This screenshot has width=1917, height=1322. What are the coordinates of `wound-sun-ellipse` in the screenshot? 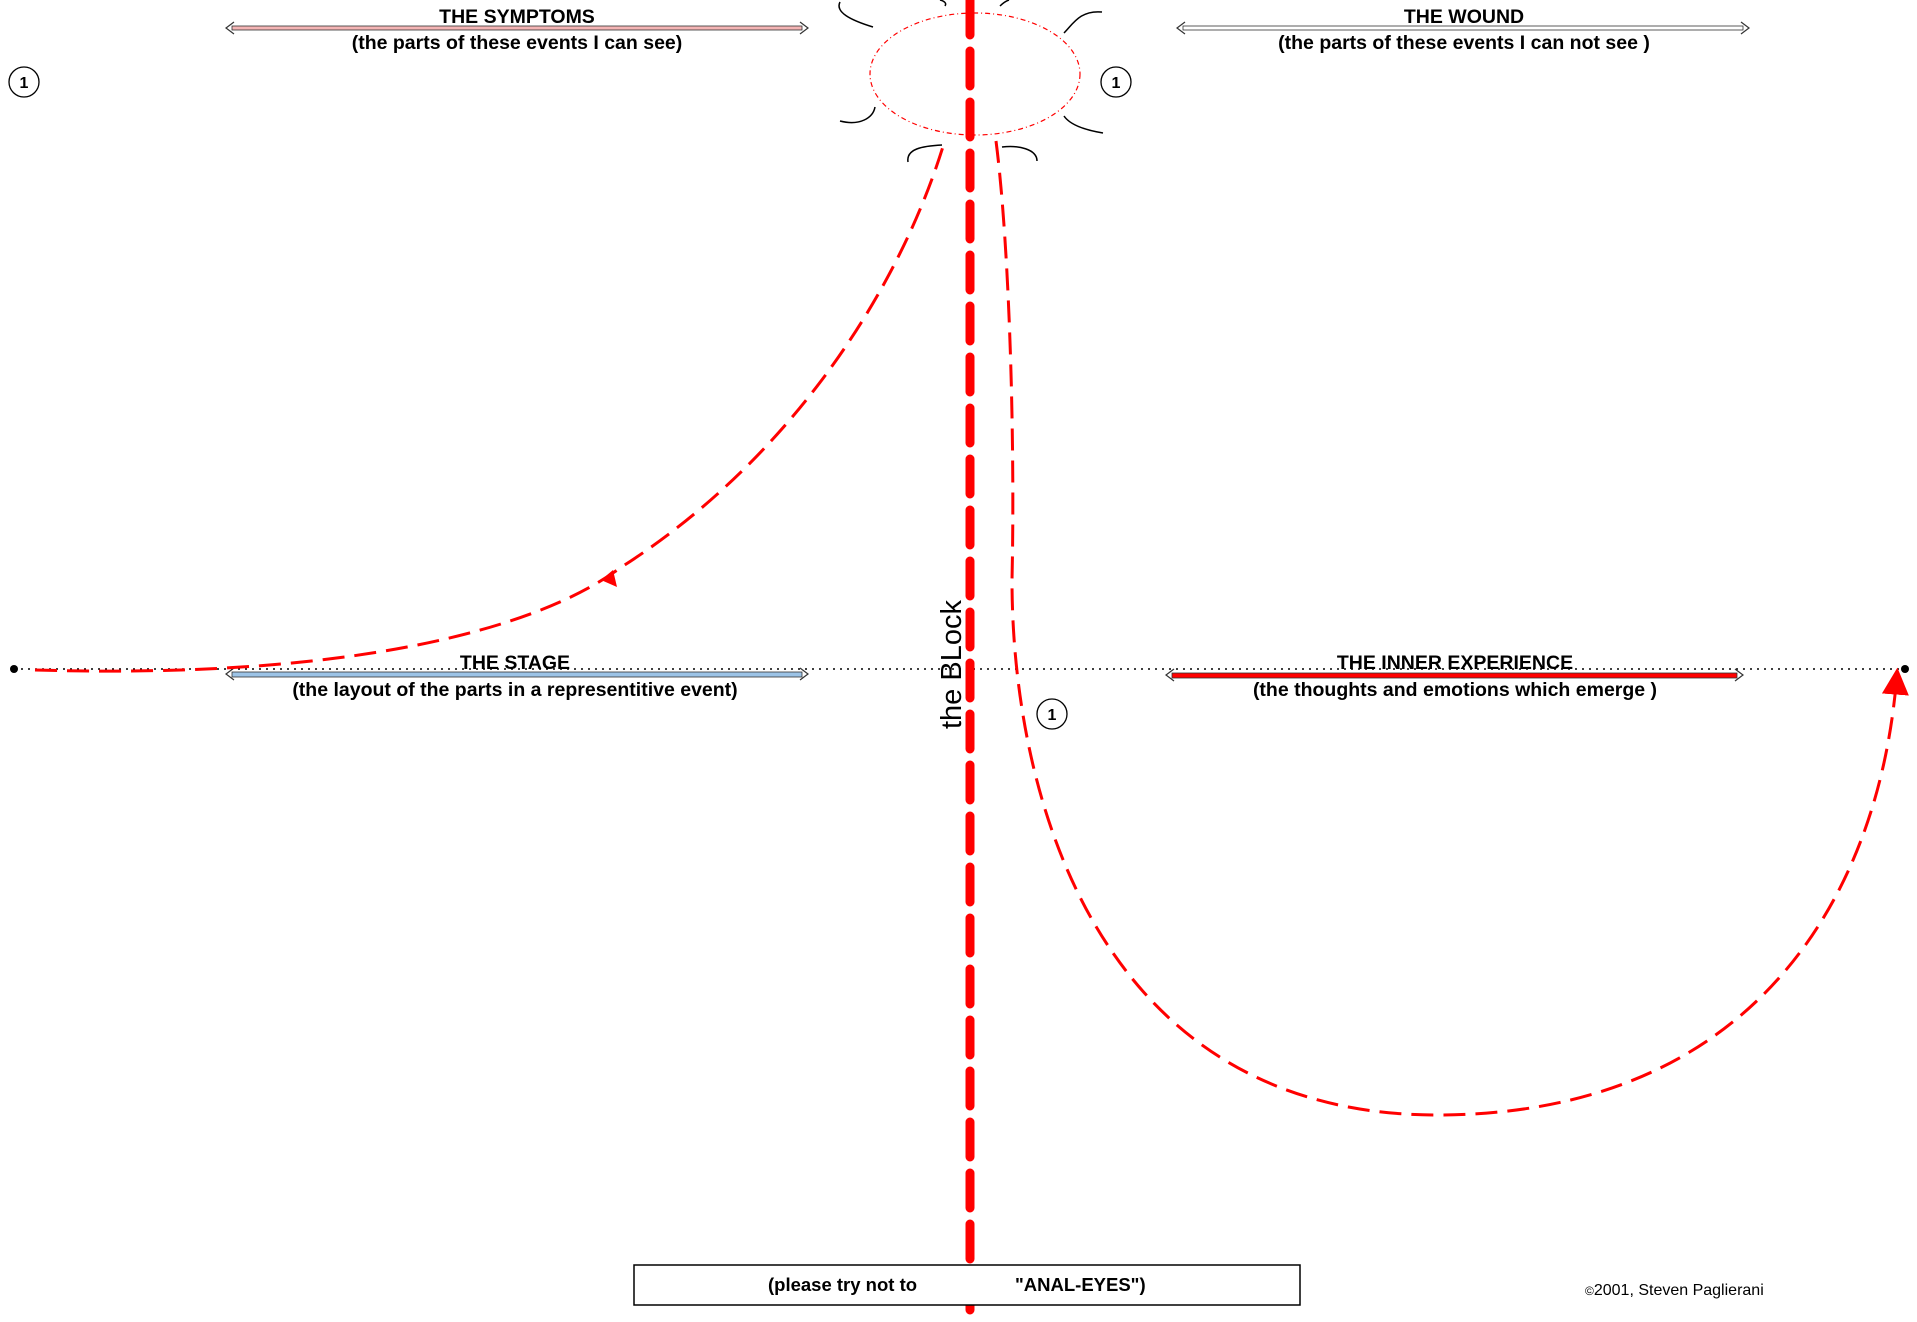 It's located at (975, 74).